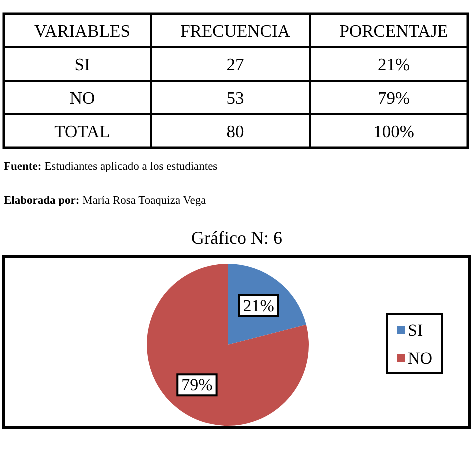 The image size is (474, 458). Describe the element at coordinates (82, 131) in the screenshot. I see `category-label: TOTAL` at that location.